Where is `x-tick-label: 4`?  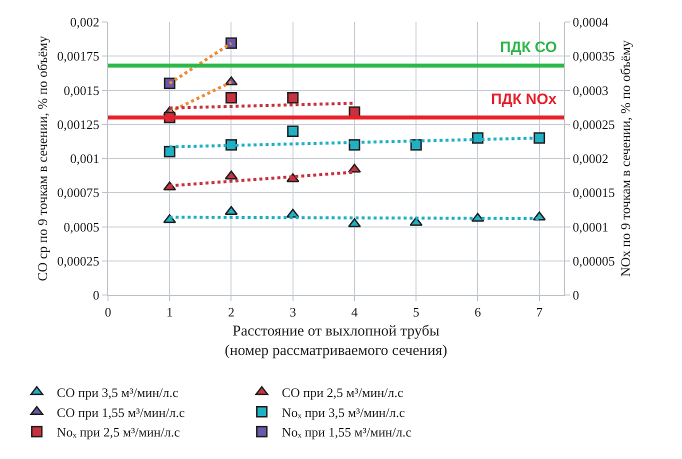 x-tick-label: 4 is located at coordinates (354, 312).